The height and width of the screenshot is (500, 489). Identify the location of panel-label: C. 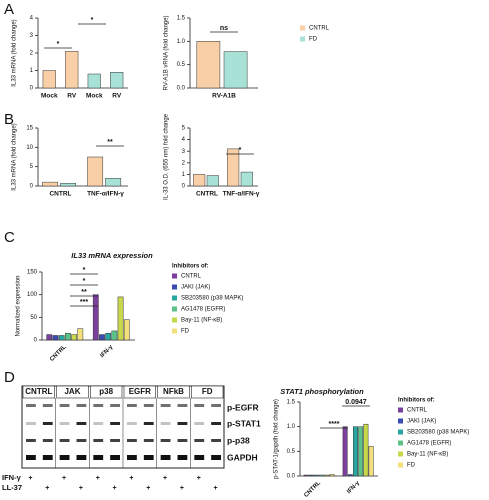
(9, 237).